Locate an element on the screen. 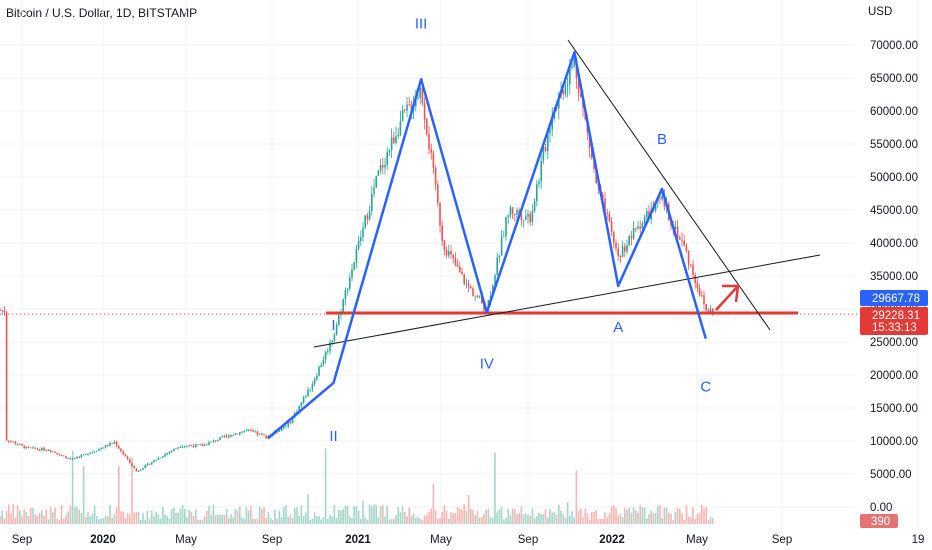 Image resolution: width=932 pixels, height=550 pixels. descending-trendline is located at coordinates (669, 185).